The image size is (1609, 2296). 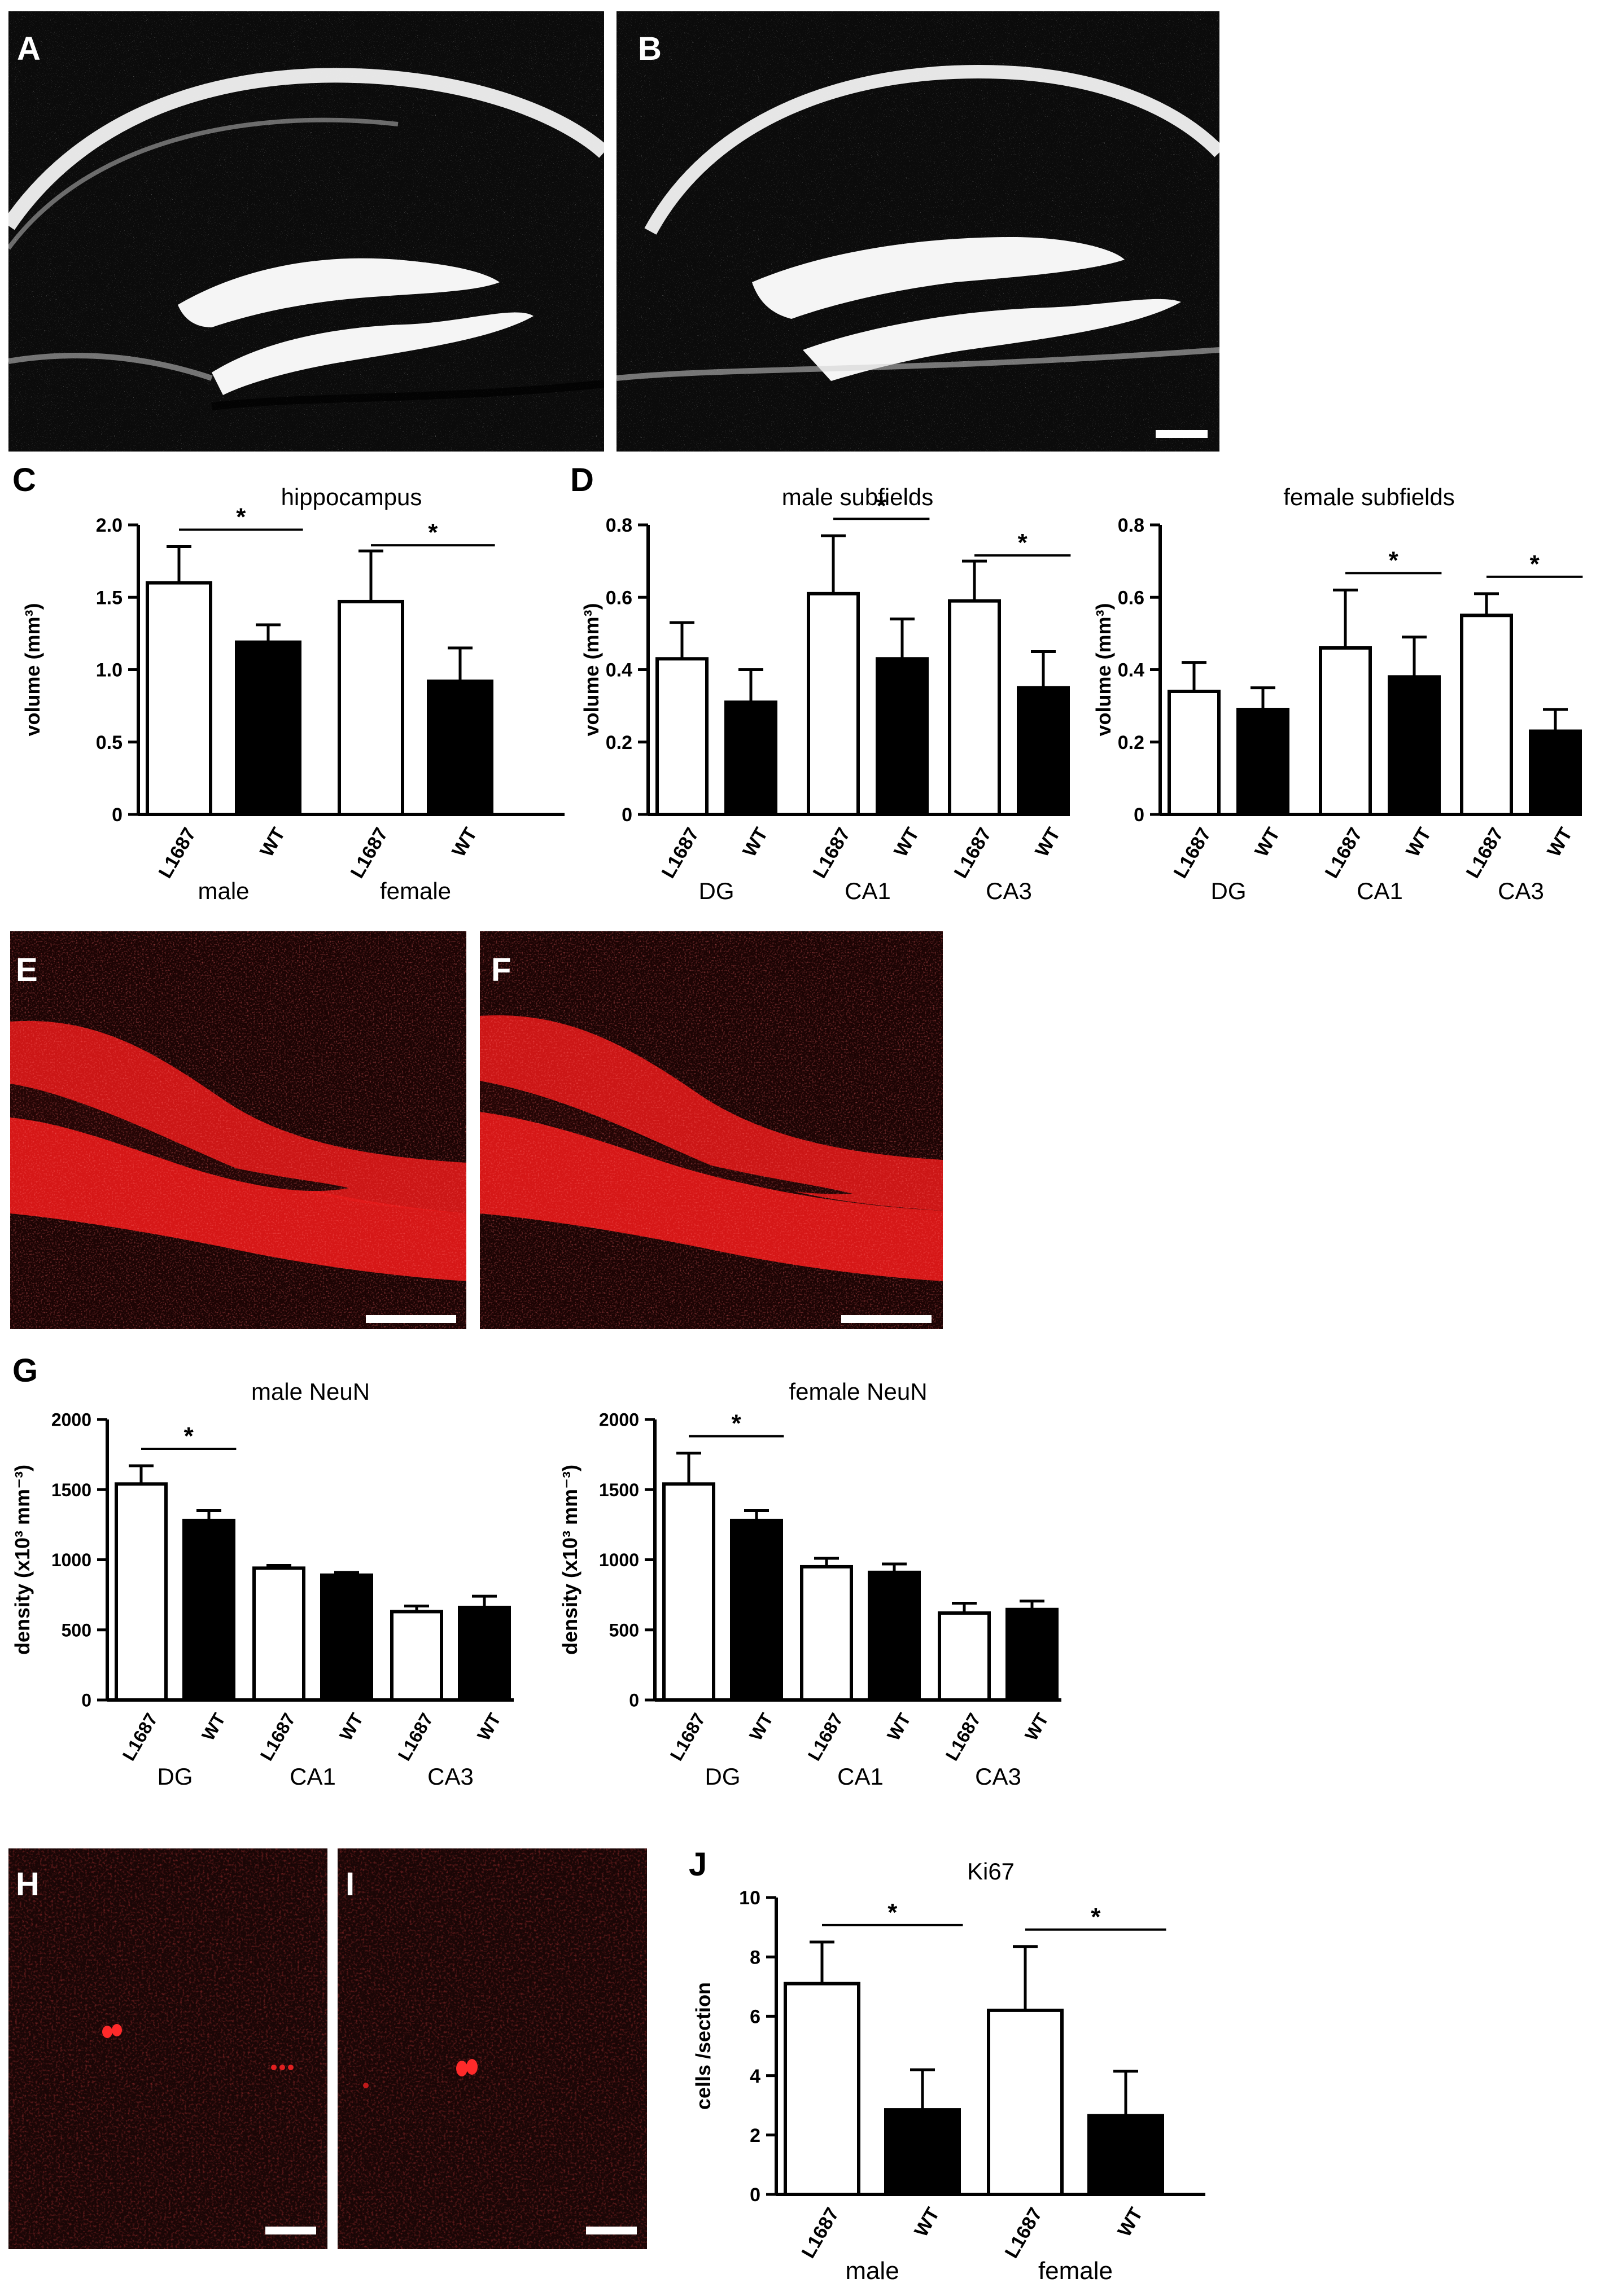 I want to click on panel-label-j: J, so click(x=698, y=1865).